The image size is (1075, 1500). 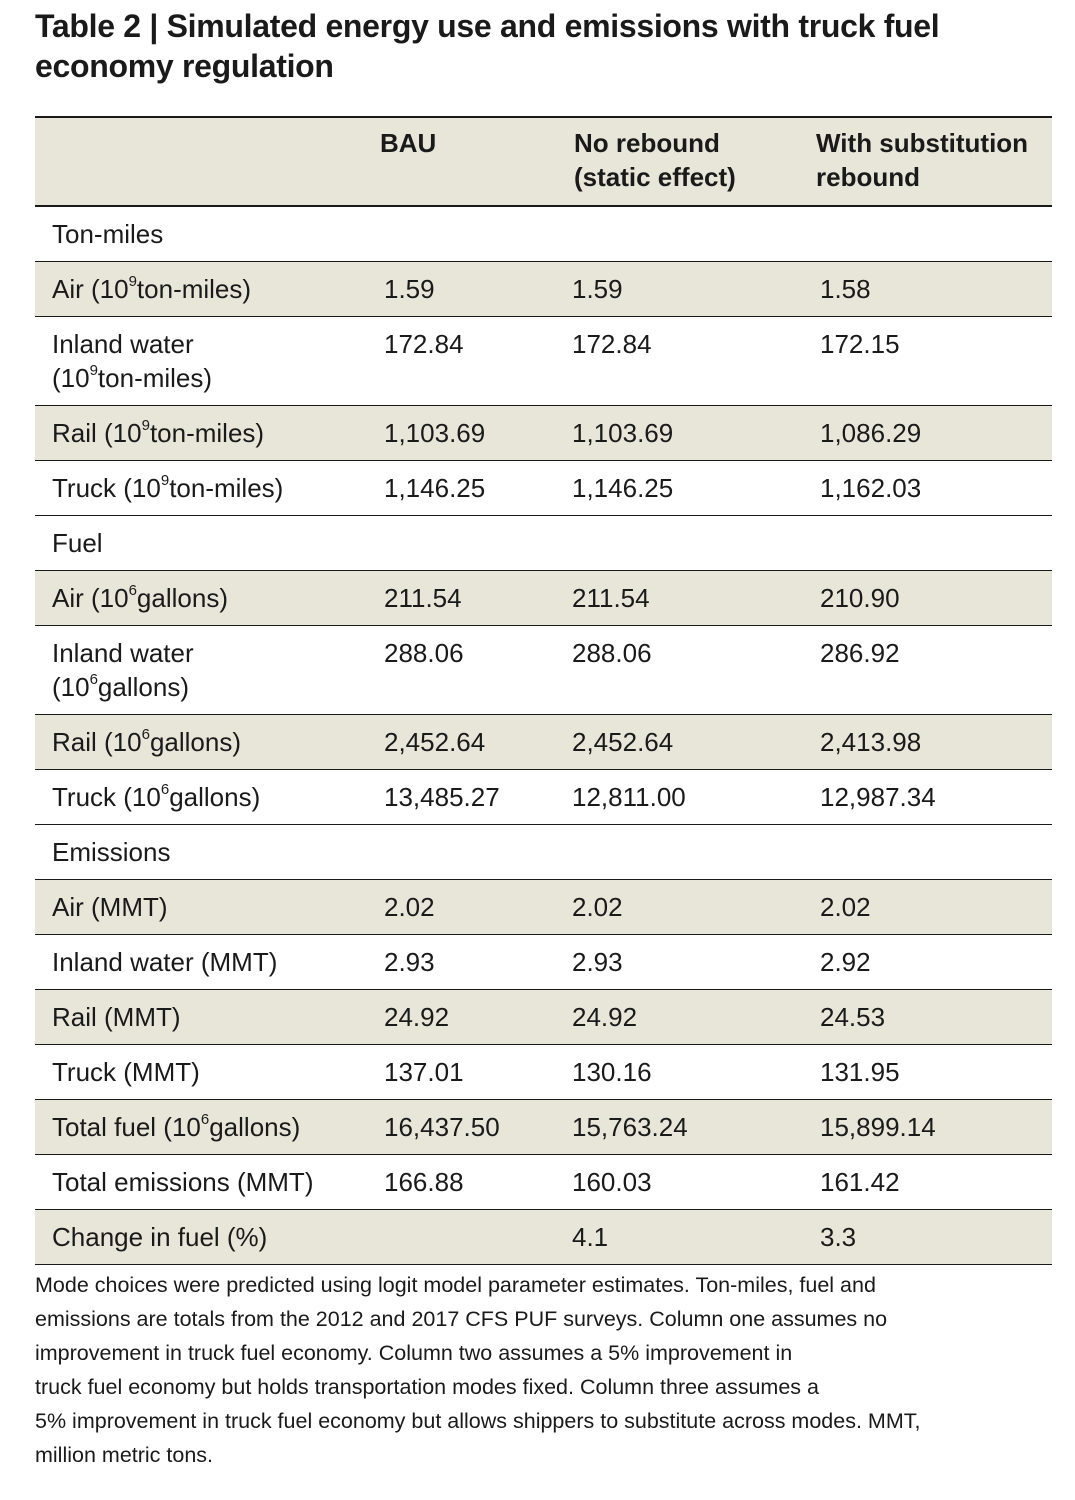 I want to click on bau-value: 16,437.50, so click(x=442, y=1126).